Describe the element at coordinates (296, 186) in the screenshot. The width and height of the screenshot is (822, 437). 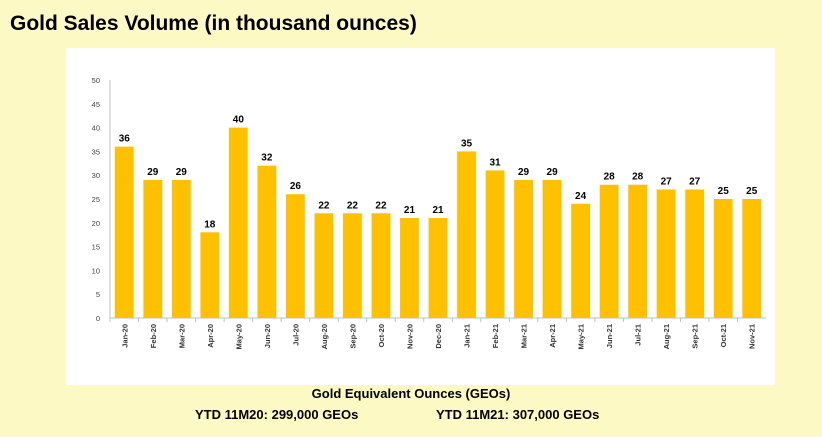
I see `data-label: 26` at that location.